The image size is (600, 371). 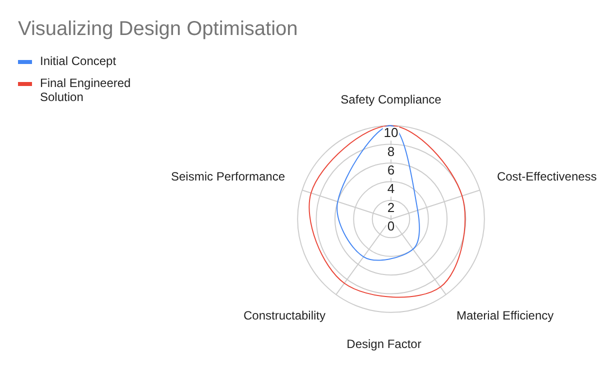 What do you see at coordinates (228, 177) in the screenshot?
I see `spoke-label: Seismic Performance` at bounding box center [228, 177].